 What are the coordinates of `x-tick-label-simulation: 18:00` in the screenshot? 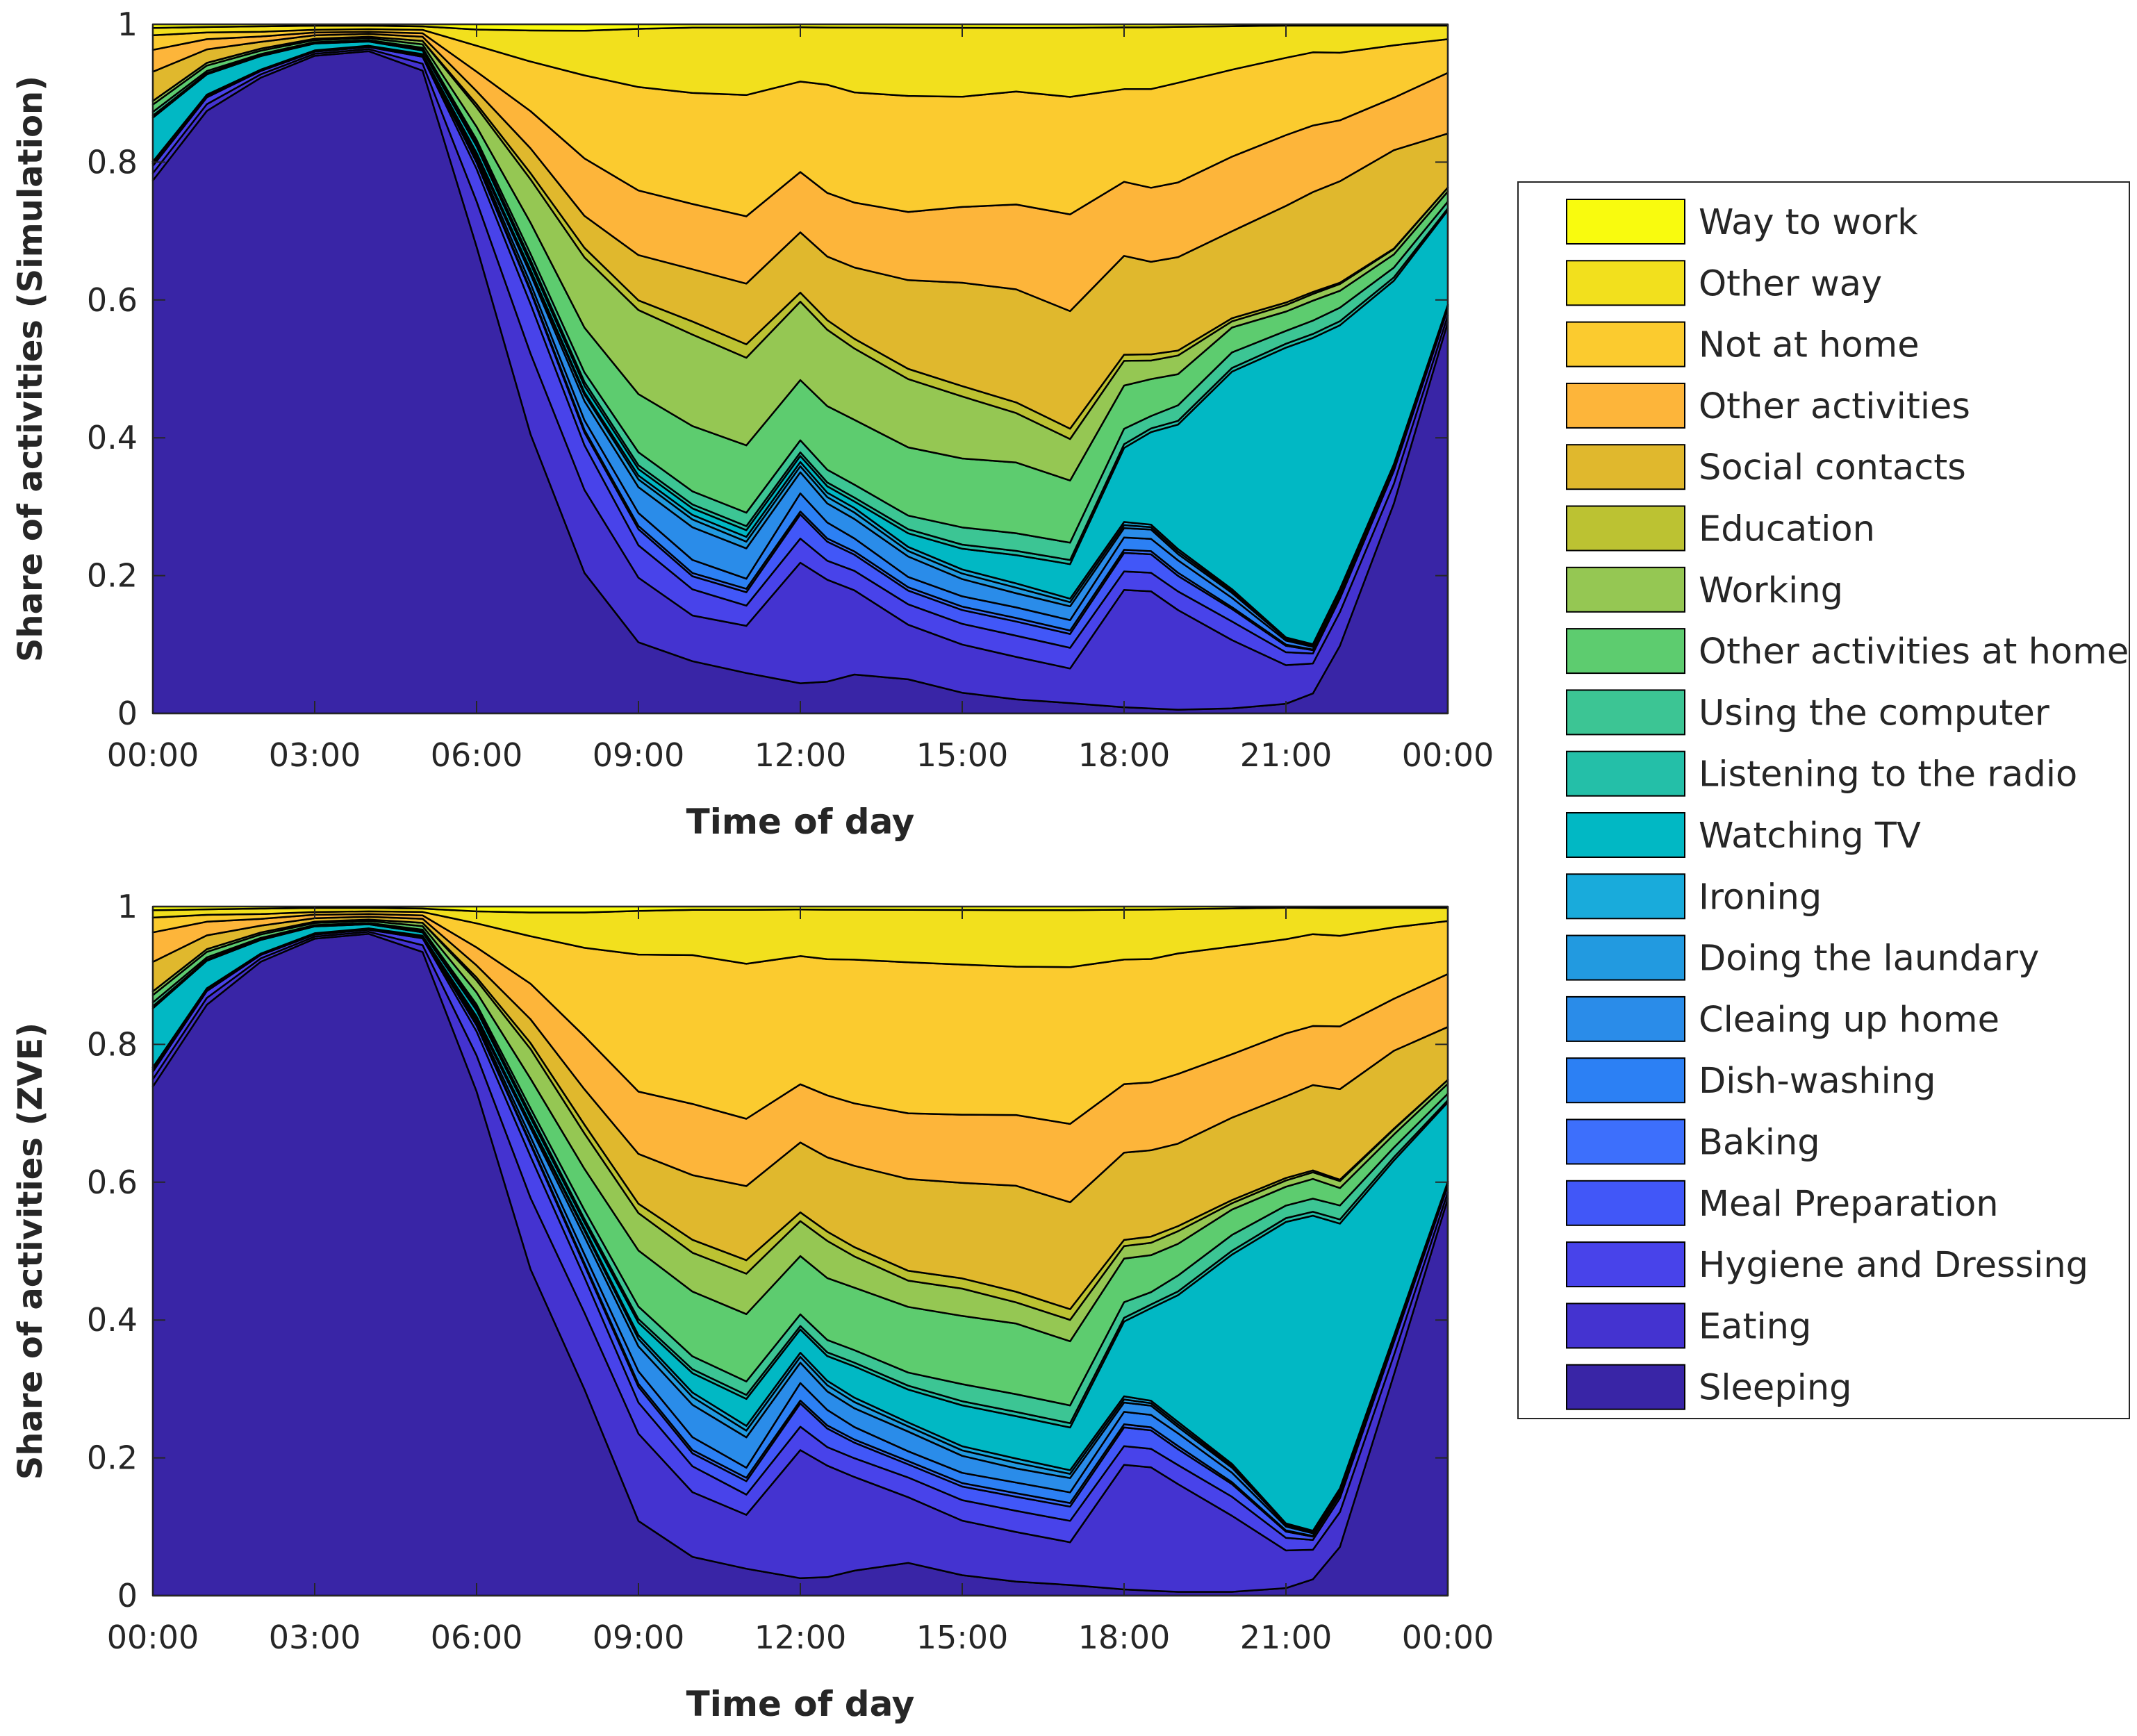 It's located at (1125, 755).